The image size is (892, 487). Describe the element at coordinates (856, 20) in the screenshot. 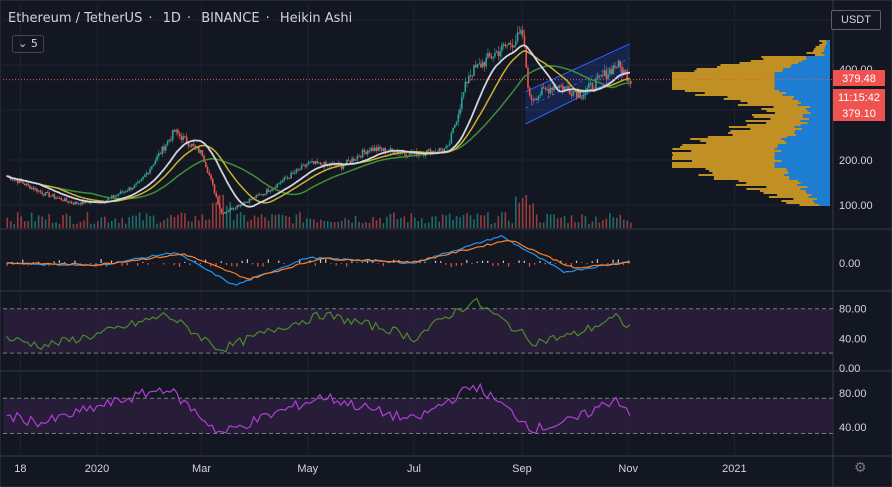

I see `currency-button: USDT` at that location.